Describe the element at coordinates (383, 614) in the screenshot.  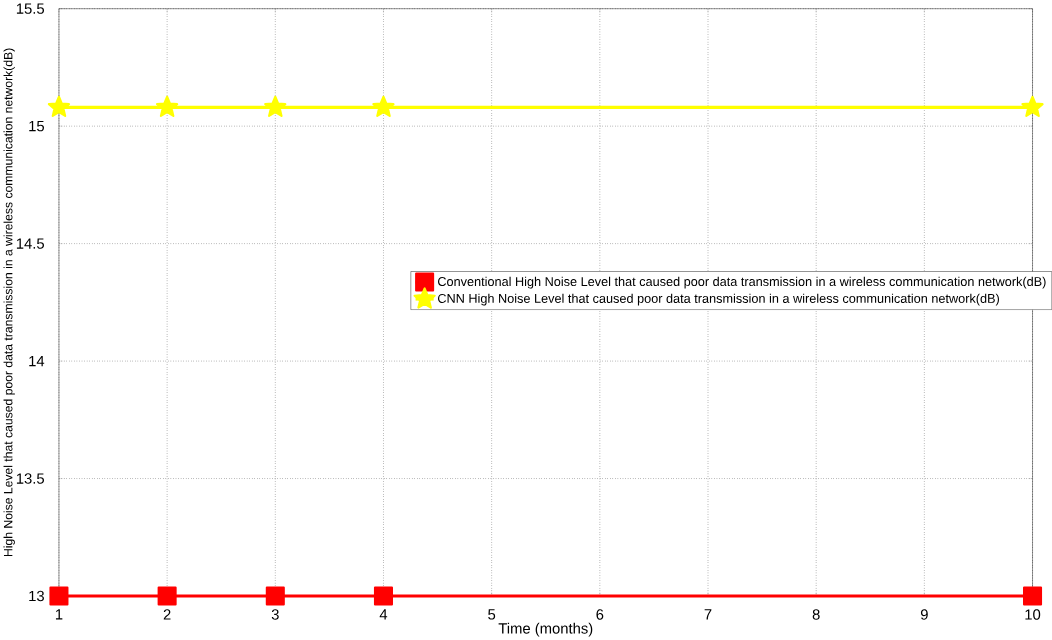
I see `x-tick-label: 4` at that location.